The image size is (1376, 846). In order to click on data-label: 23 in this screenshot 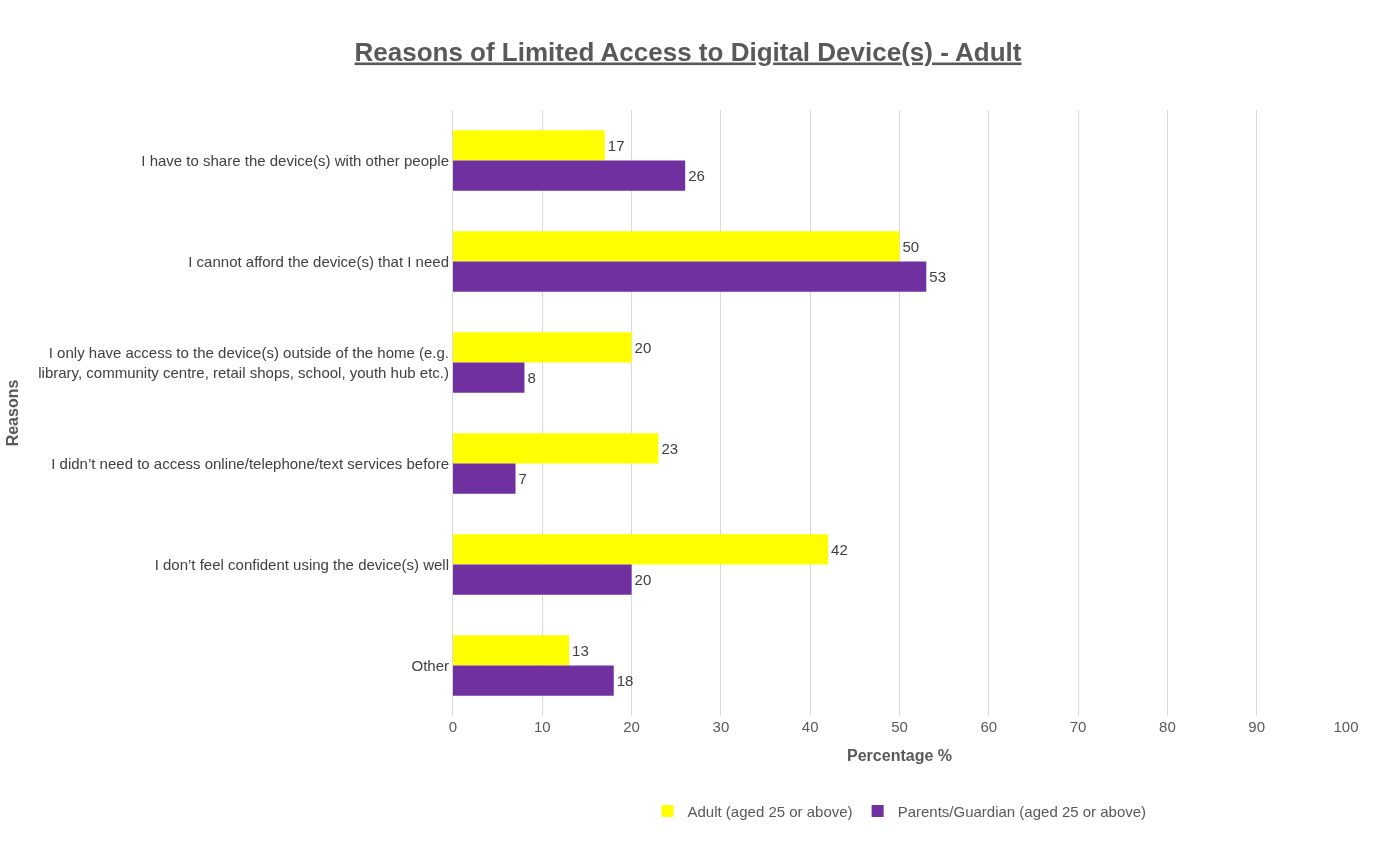, I will do `click(670, 448)`.